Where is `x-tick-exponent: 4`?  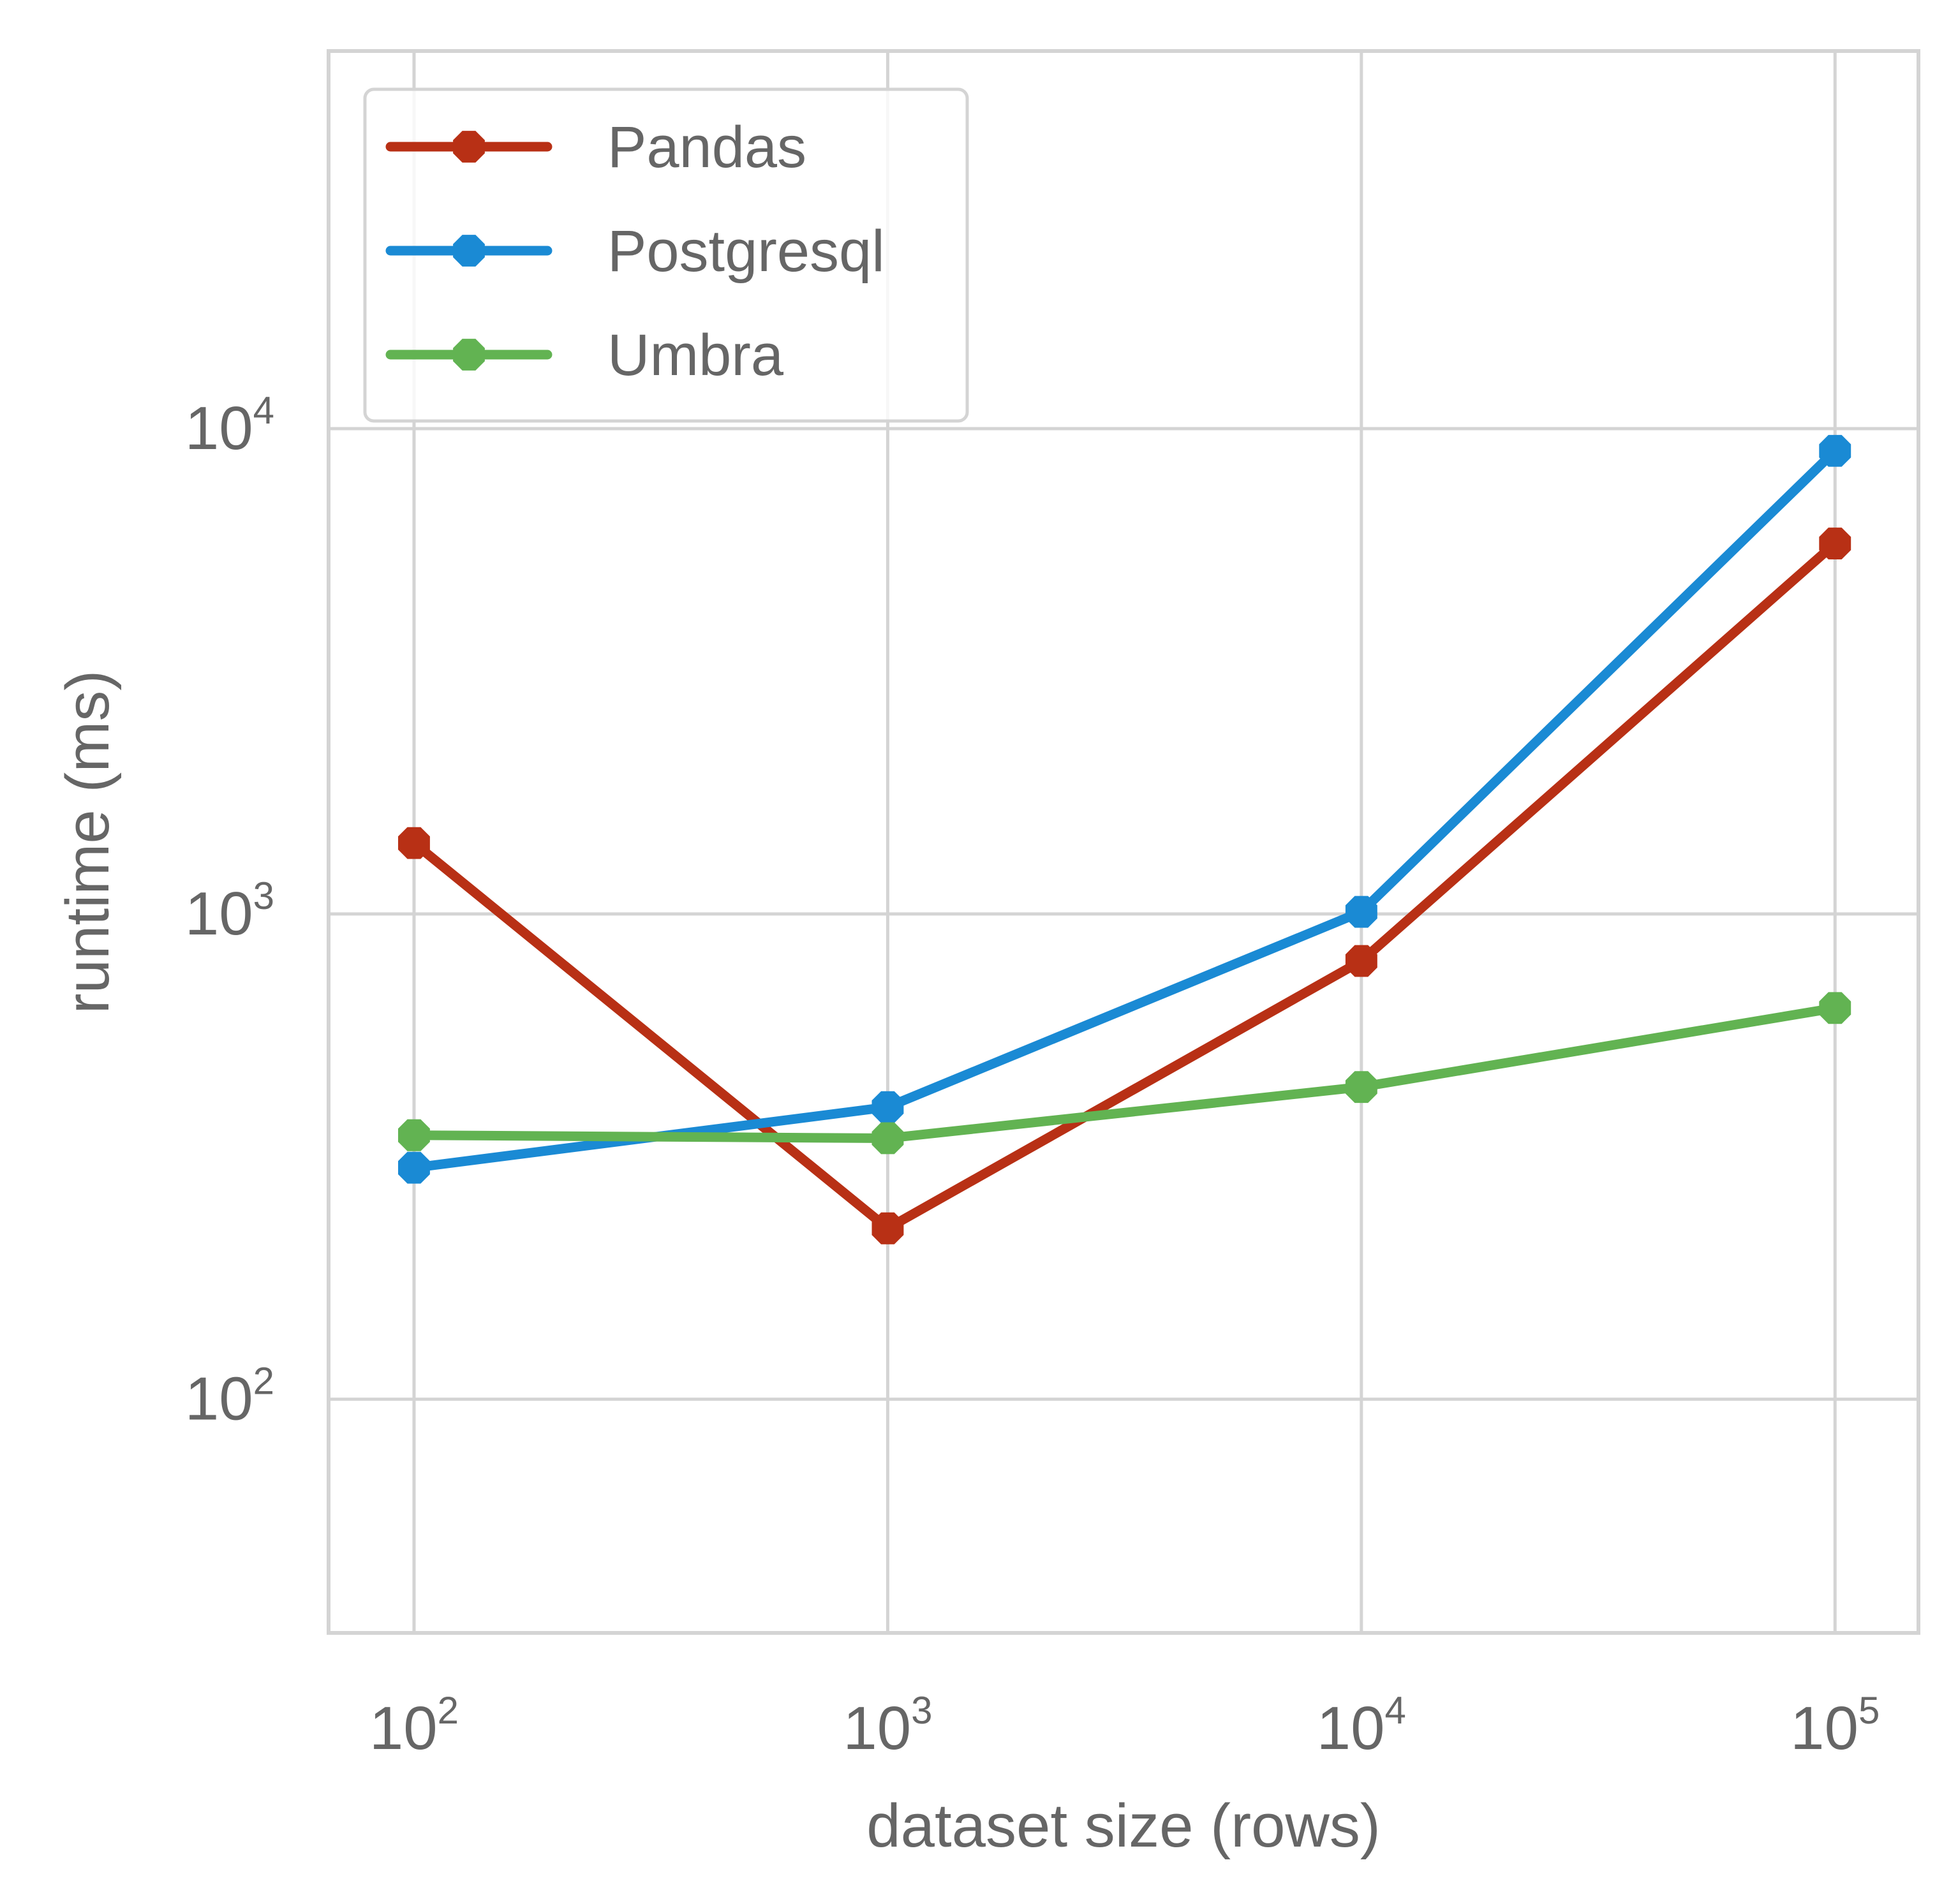
x-tick-exponent: 4 is located at coordinates (1395, 1710).